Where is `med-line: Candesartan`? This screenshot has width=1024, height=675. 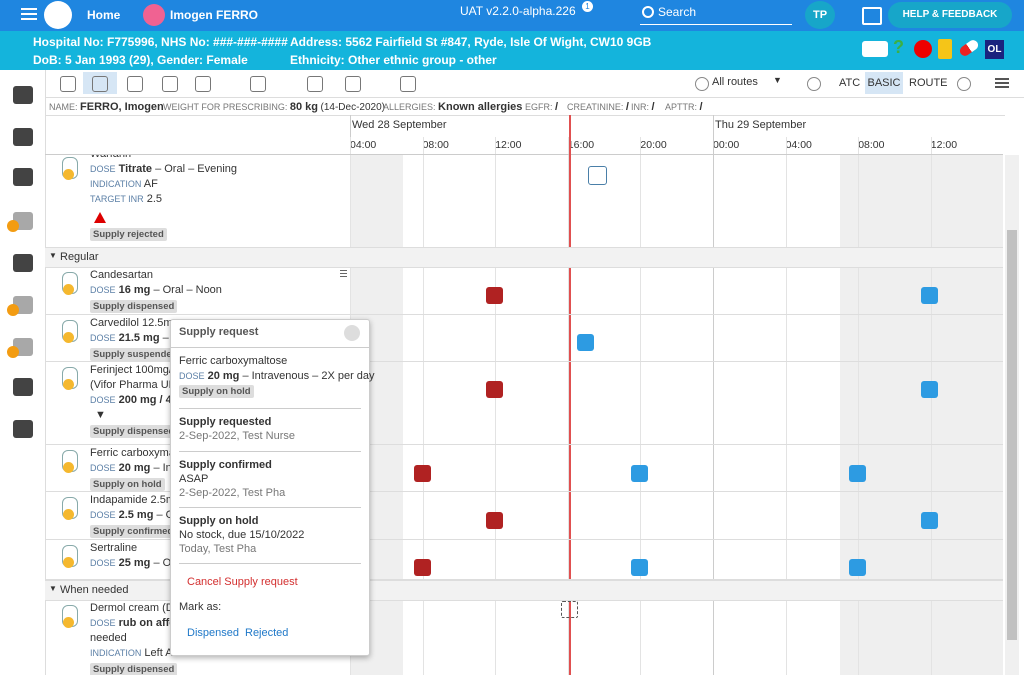
med-line: Candesartan is located at coordinates (121, 275).